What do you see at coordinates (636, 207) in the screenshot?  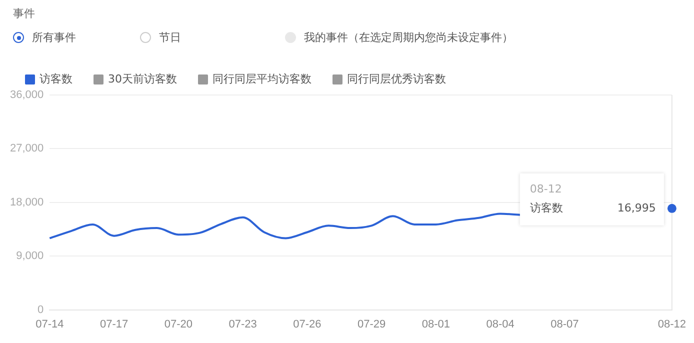 I see `data-label: 16,995` at bounding box center [636, 207].